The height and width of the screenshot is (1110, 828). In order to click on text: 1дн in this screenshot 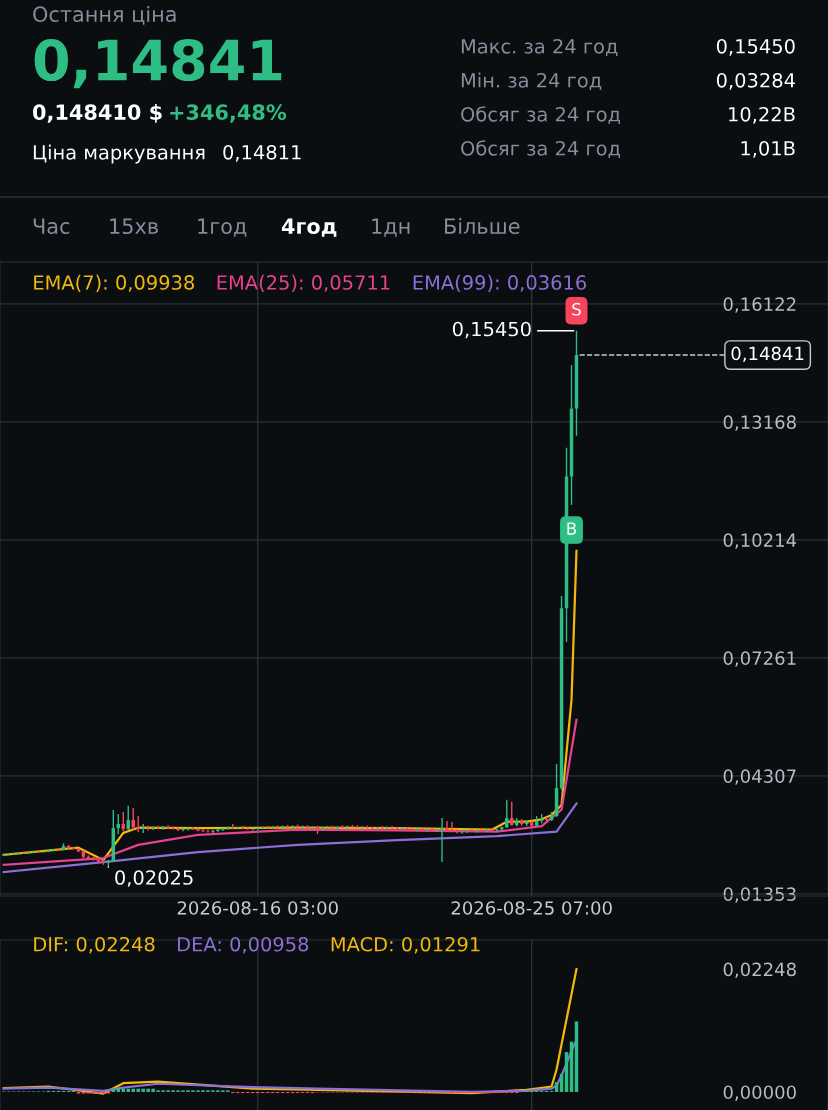, I will do `click(391, 227)`.